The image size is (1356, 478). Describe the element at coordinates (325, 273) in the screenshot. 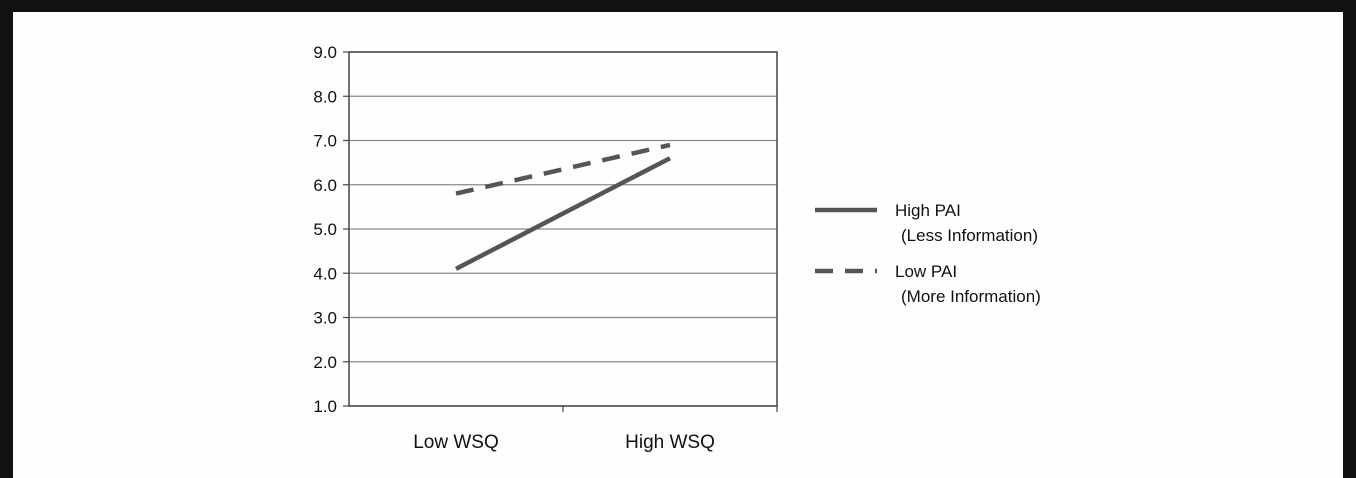

I see `y-tick-label: 4.0` at that location.